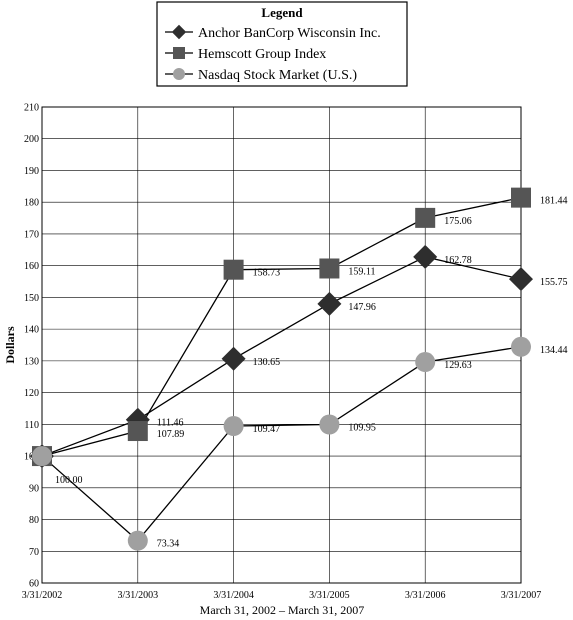 This screenshot has height=620, width=573. I want to click on x-tick-label: 3/31/2007, so click(521, 595).